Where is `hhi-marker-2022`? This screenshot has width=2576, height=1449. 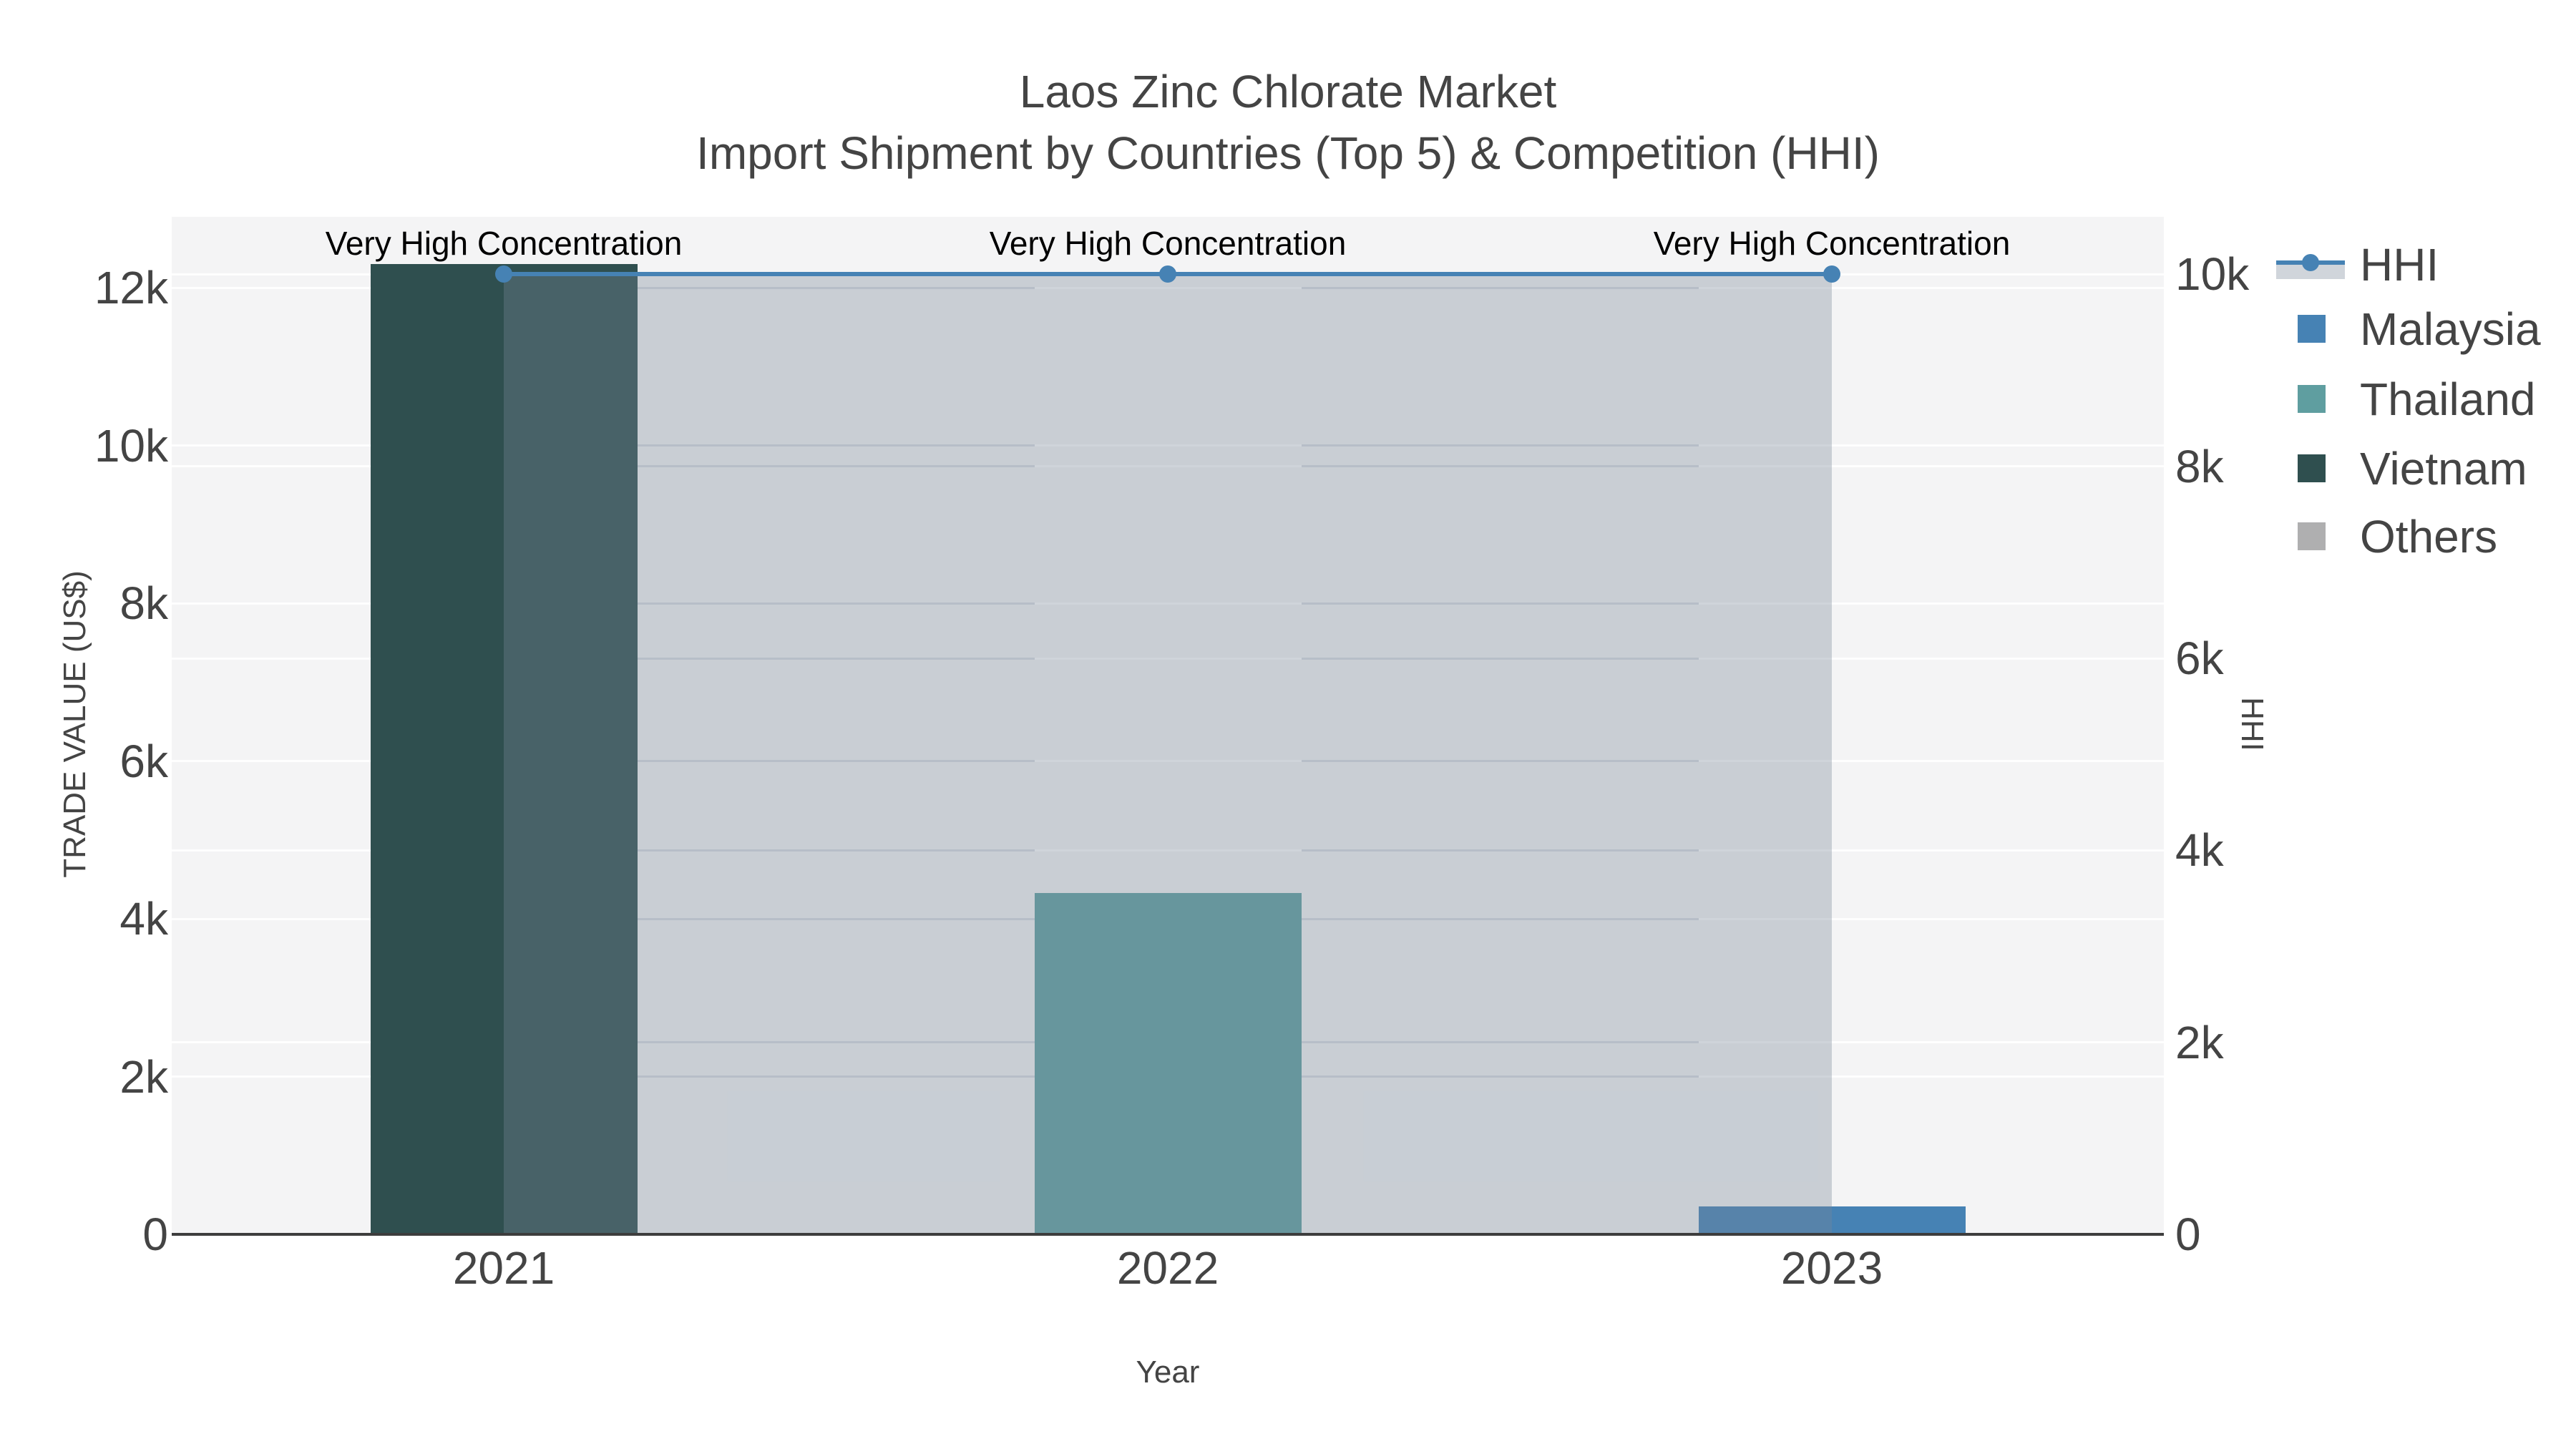 hhi-marker-2022 is located at coordinates (1167, 274).